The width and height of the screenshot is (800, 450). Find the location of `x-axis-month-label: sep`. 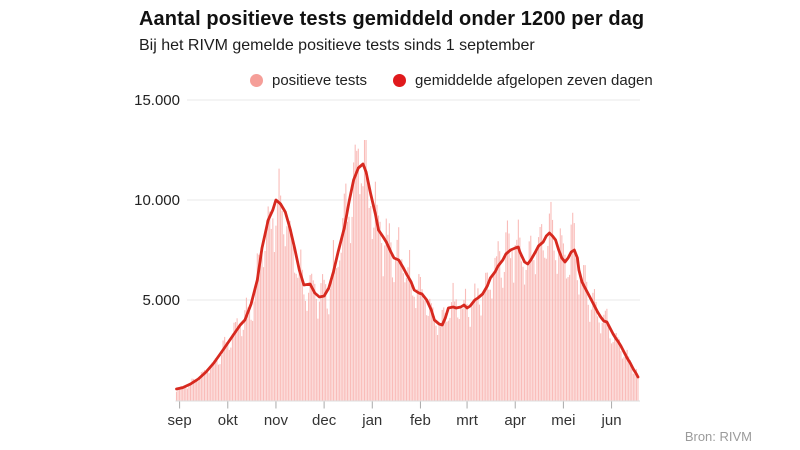

x-axis-month-label: sep is located at coordinates (180, 420).